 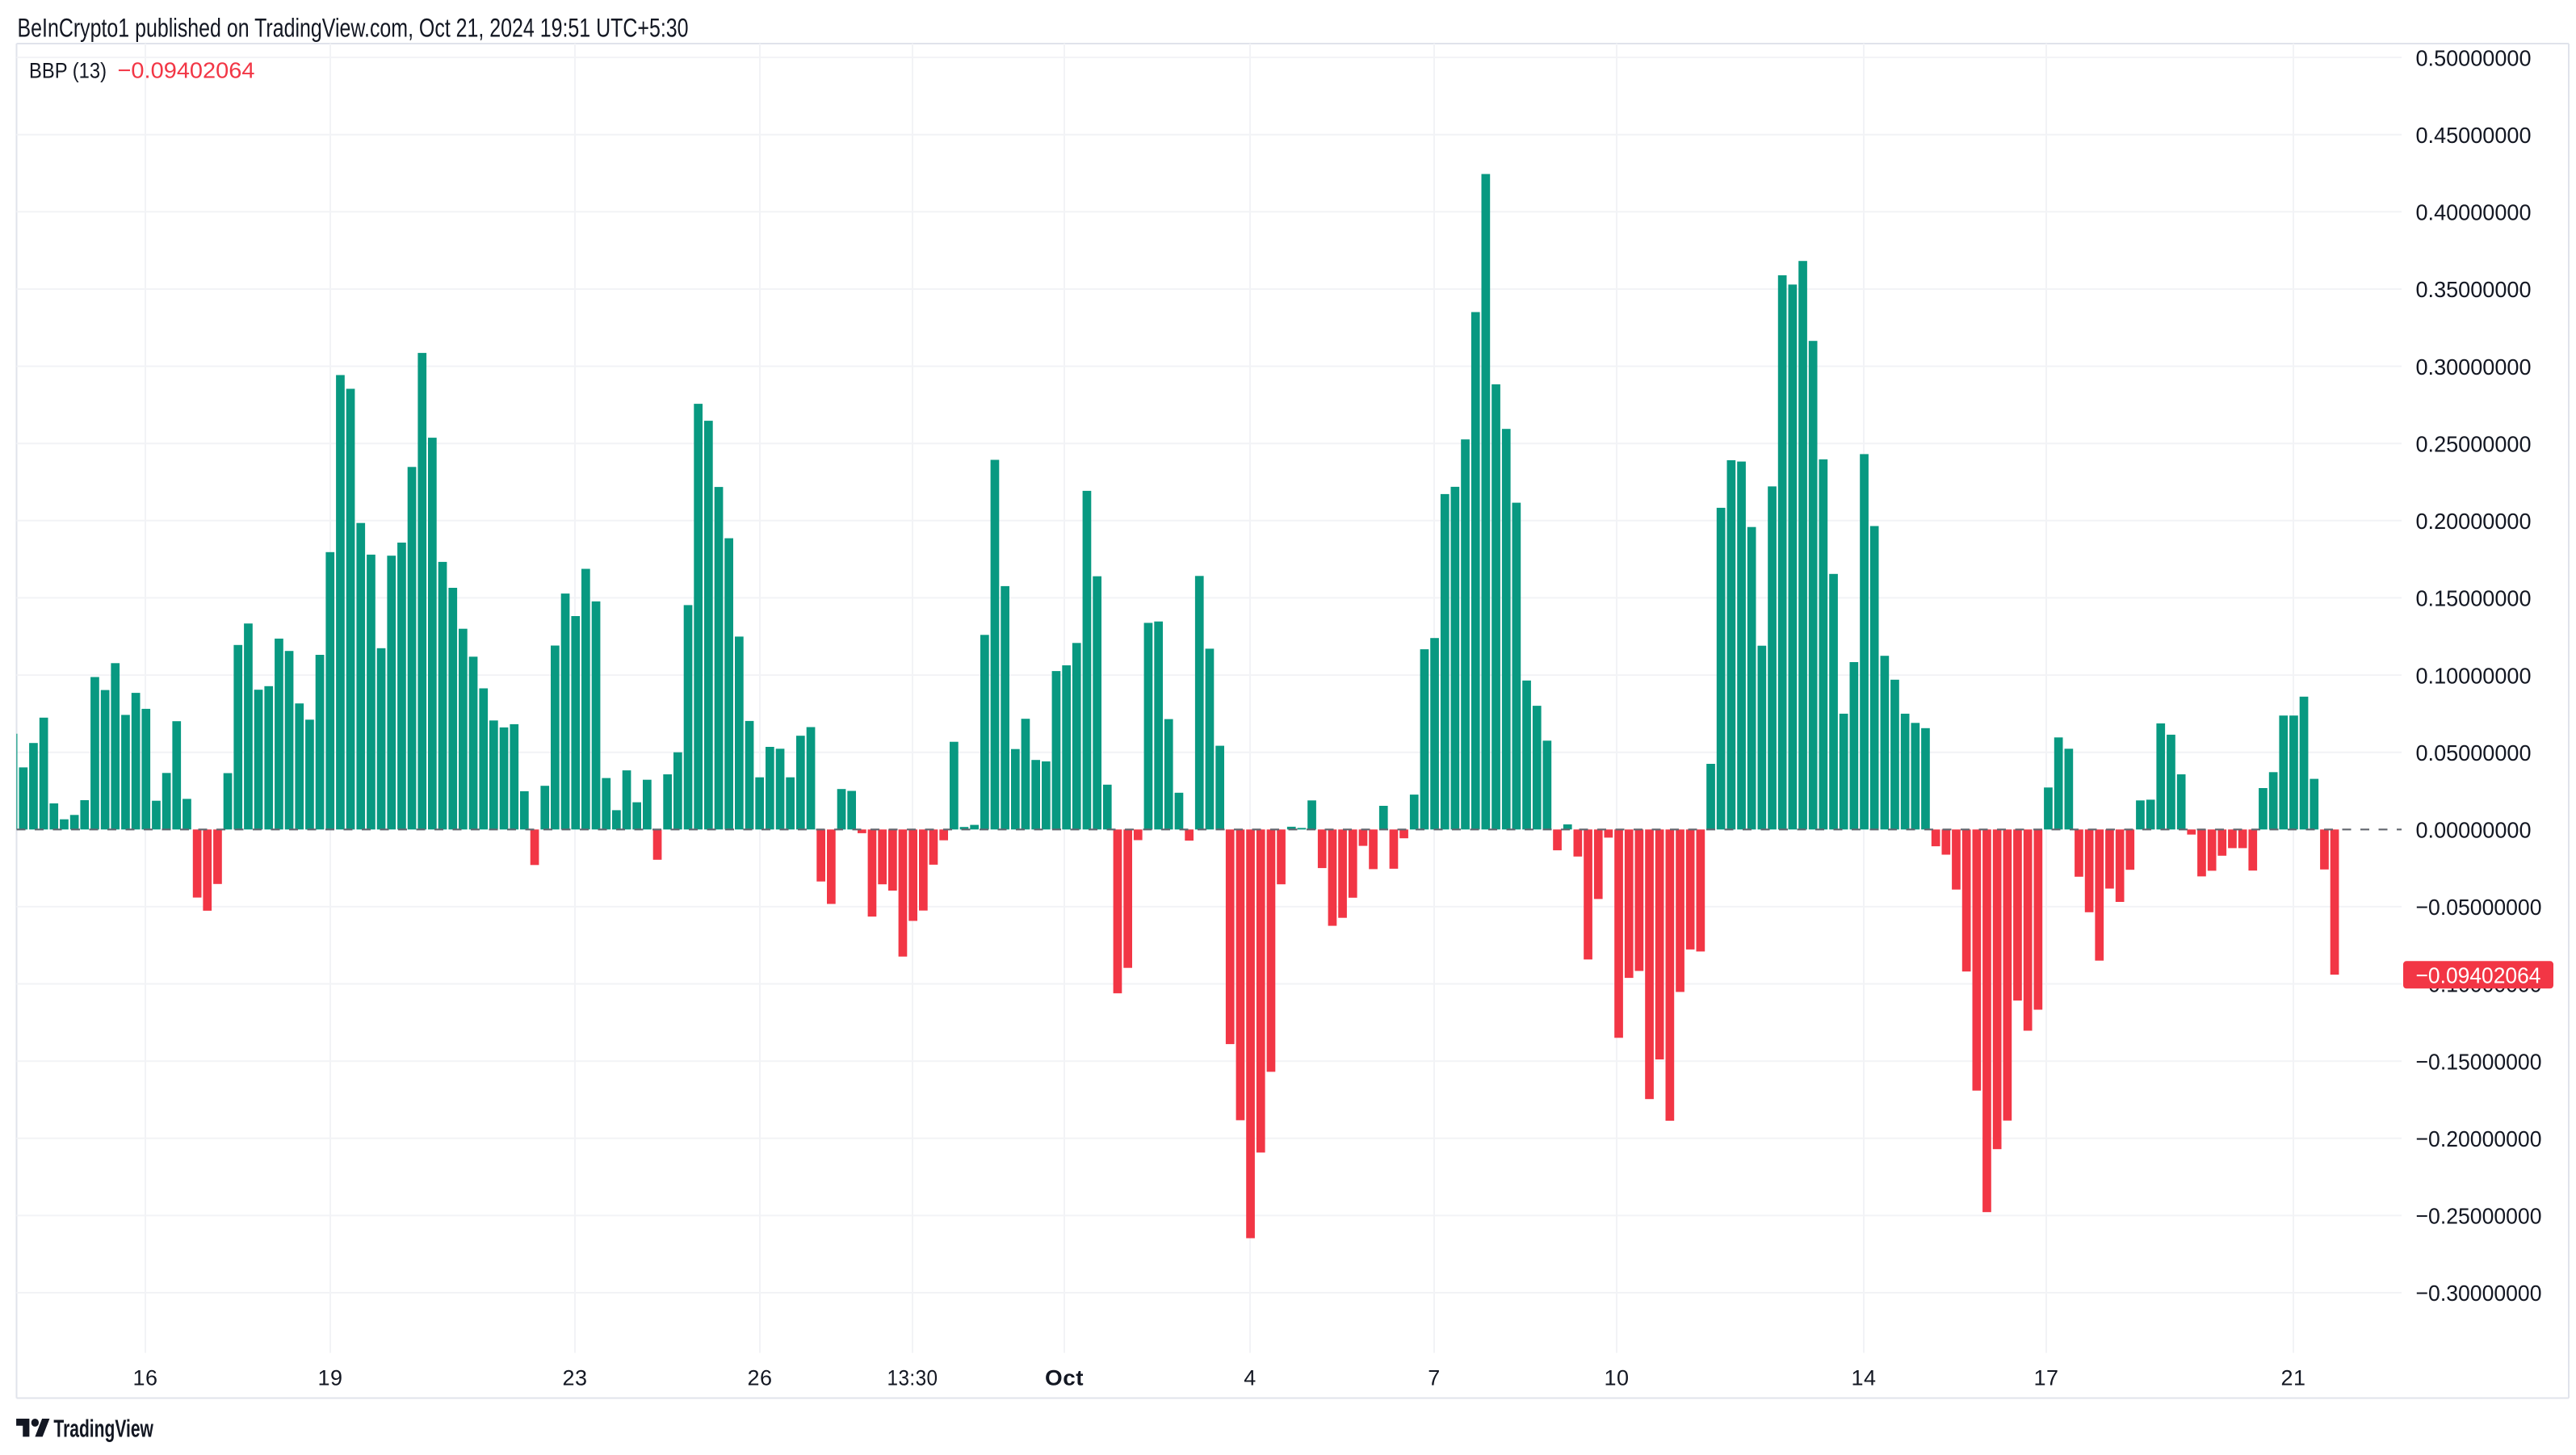 What do you see at coordinates (2479, 1138) in the screenshot?
I see `svg-text: −0.20000000` at bounding box center [2479, 1138].